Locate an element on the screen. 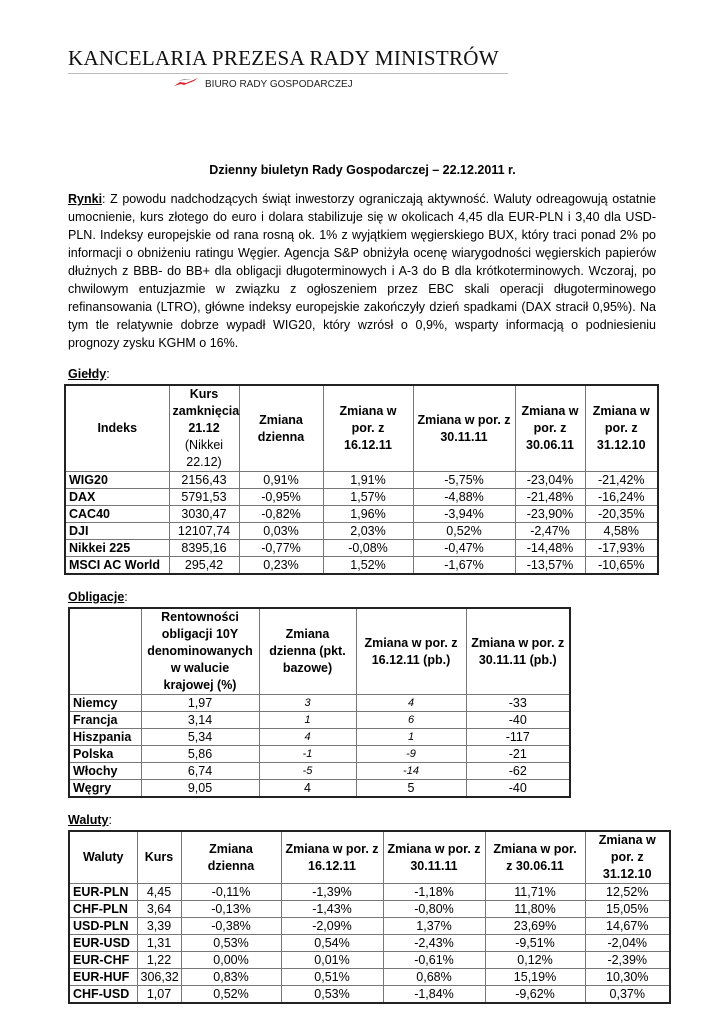 The height and width of the screenshot is (1024, 725). table-cell: 0,54% is located at coordinates (332, 943).